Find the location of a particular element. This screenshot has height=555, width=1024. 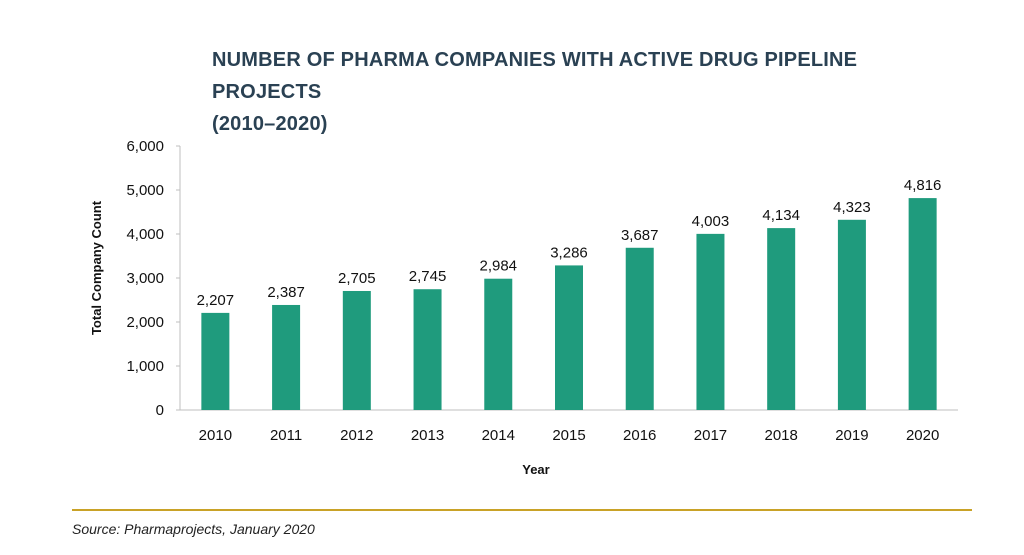

x-axis-title: Year is located at coordinates (535, 469).